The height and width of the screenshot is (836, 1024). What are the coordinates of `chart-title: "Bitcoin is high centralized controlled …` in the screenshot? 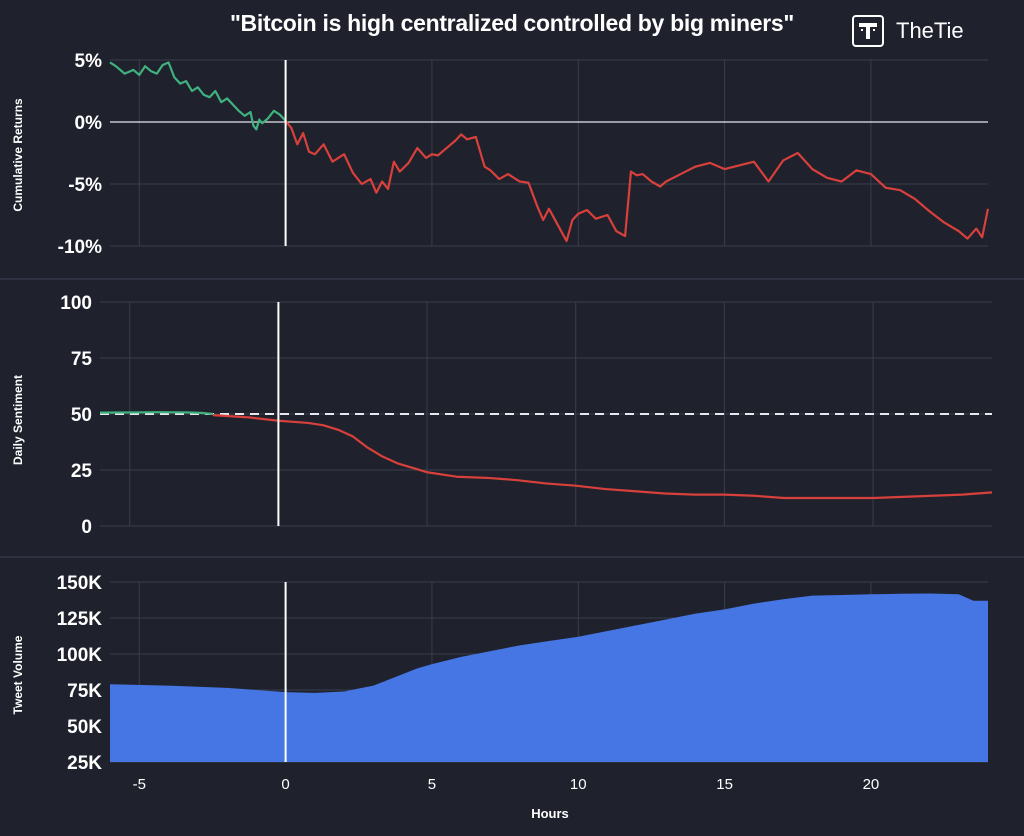 It's located at (512, 23).